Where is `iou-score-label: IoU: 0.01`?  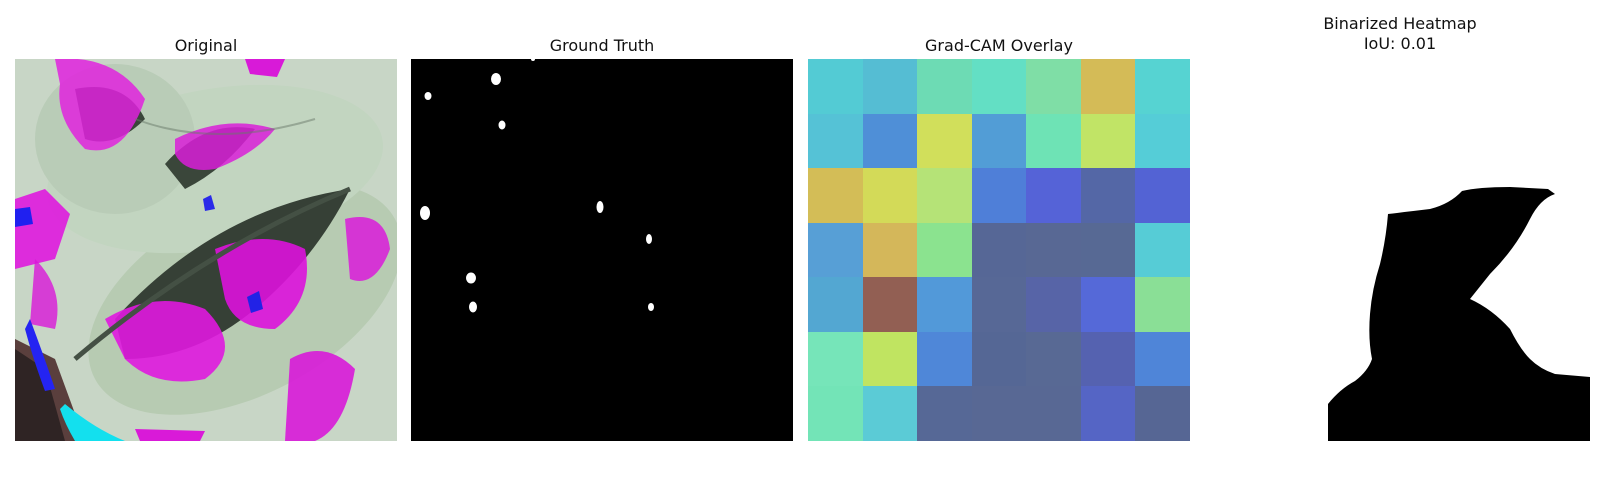 iou-score-label: IoU: 0.01 is located at coordinates (1400, 43).